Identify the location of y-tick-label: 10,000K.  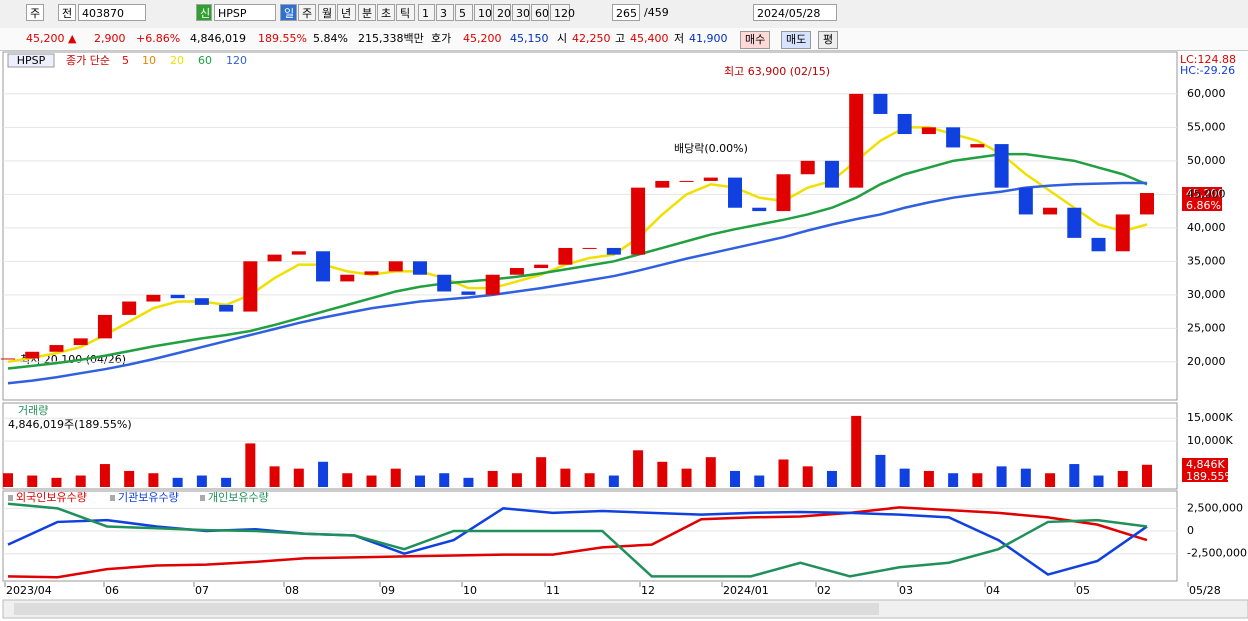
(1210, 440).